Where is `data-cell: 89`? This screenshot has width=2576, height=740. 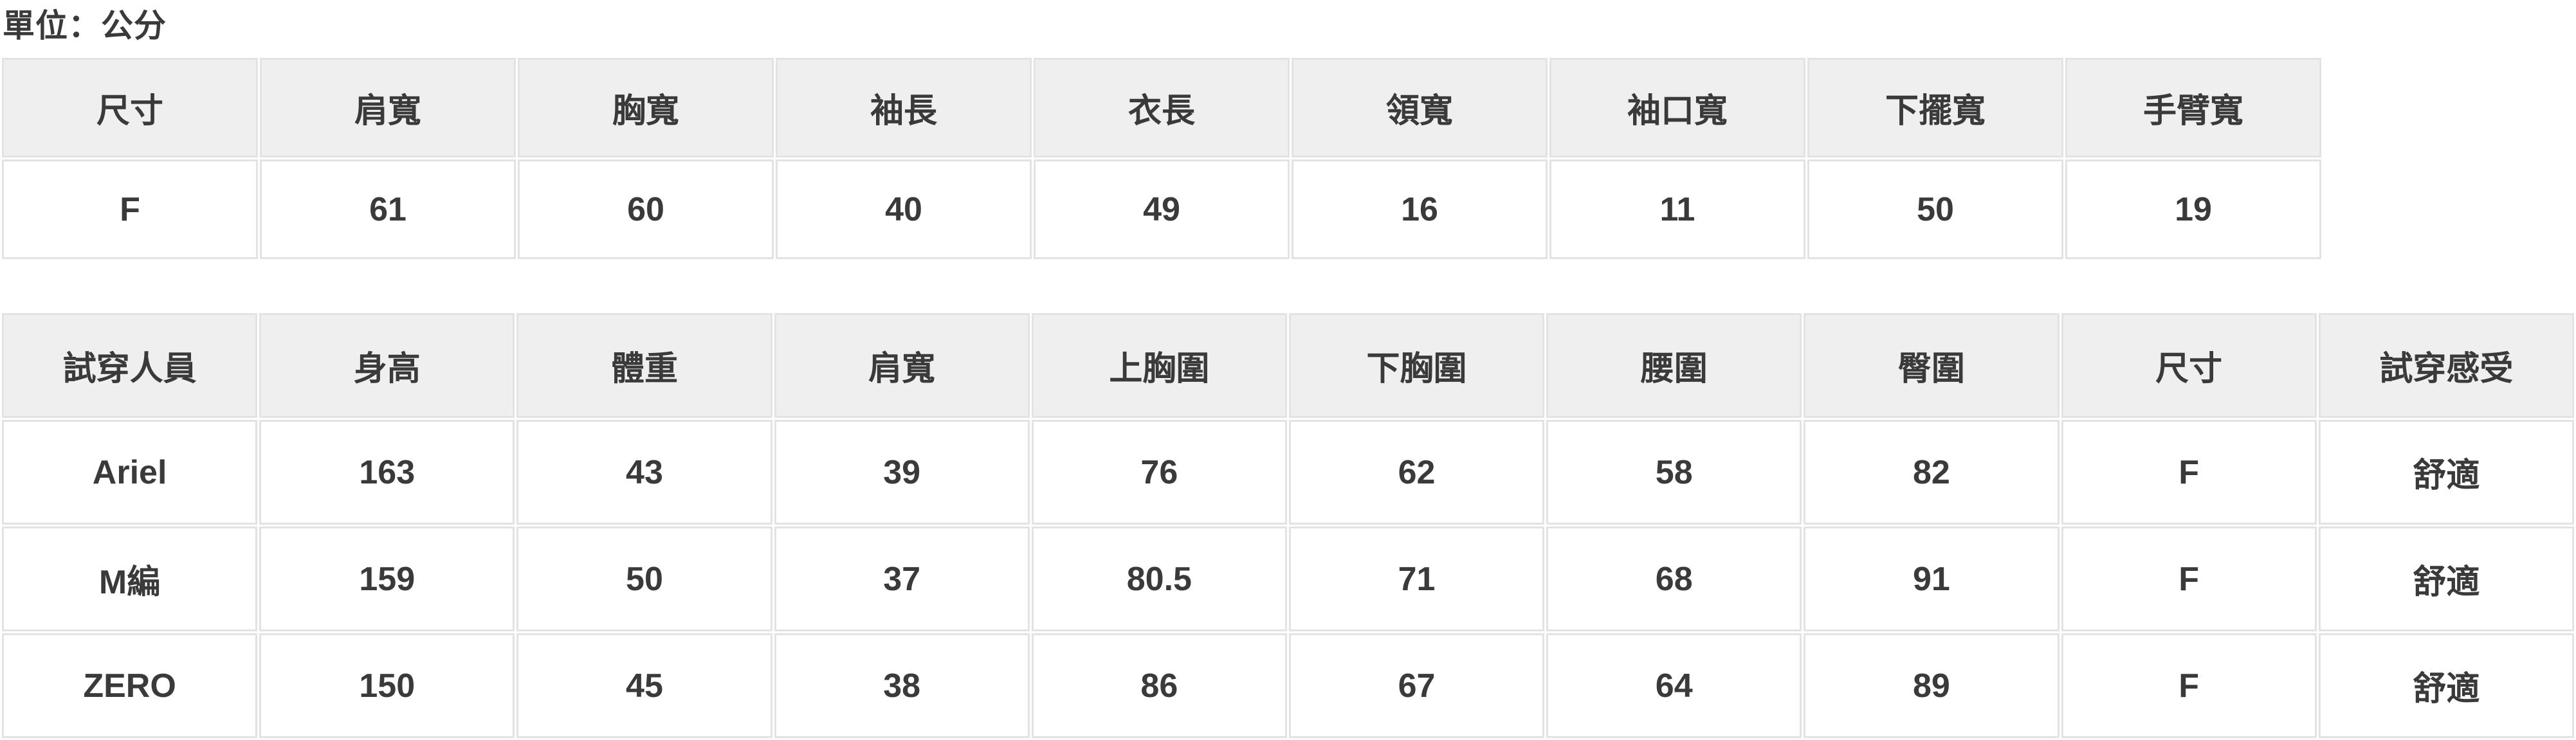 data-cell: 89 is located at coordinates (1932, 686).